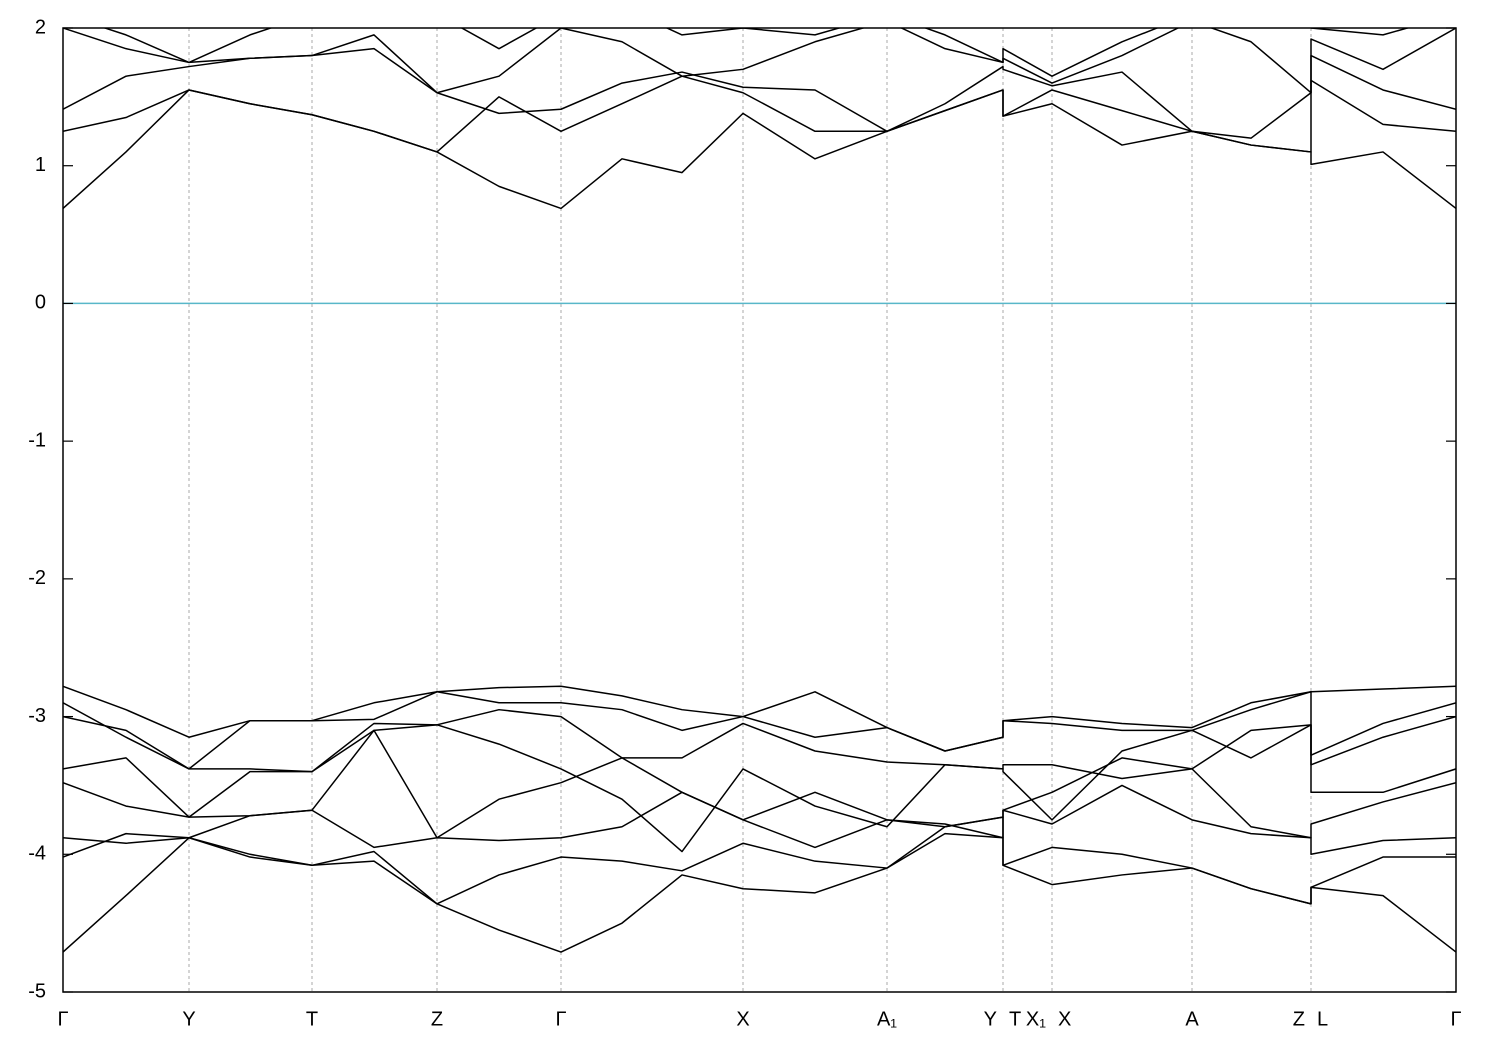 The image size is (1500, 1050). Describe the element at coordinates (40, 165) in the screenshot. I see `y-tick-label: 1` at that location.